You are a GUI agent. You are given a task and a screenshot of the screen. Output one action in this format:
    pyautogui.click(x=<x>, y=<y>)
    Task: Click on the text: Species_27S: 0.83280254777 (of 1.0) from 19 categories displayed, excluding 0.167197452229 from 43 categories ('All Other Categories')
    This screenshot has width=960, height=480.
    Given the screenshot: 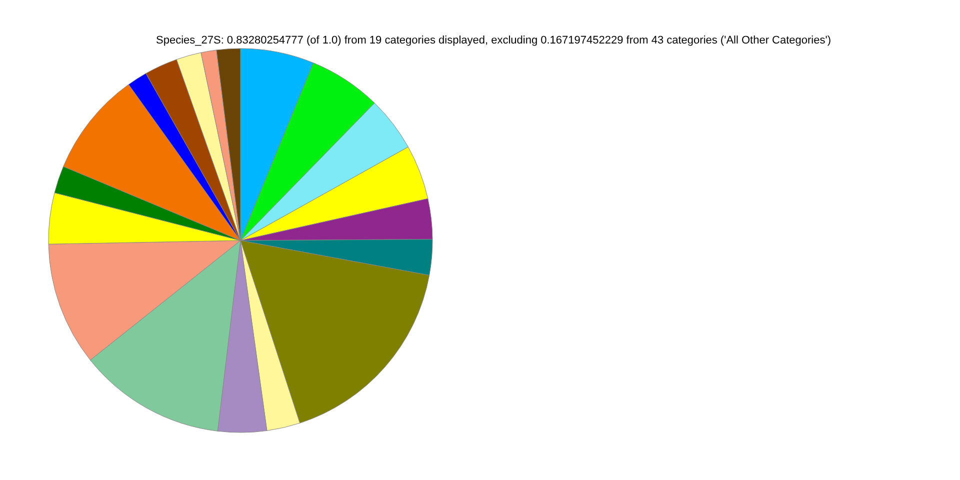 What is the action you would take?
    pyautogui.click(x=494, y=40)
    